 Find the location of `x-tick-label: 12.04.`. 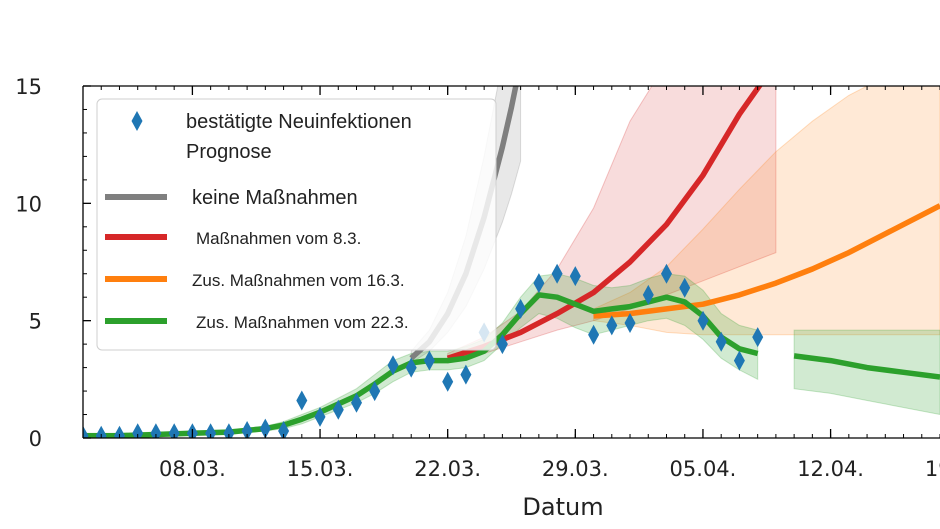

x-tick-label: 12.04. is located at coordinates (830, 469).